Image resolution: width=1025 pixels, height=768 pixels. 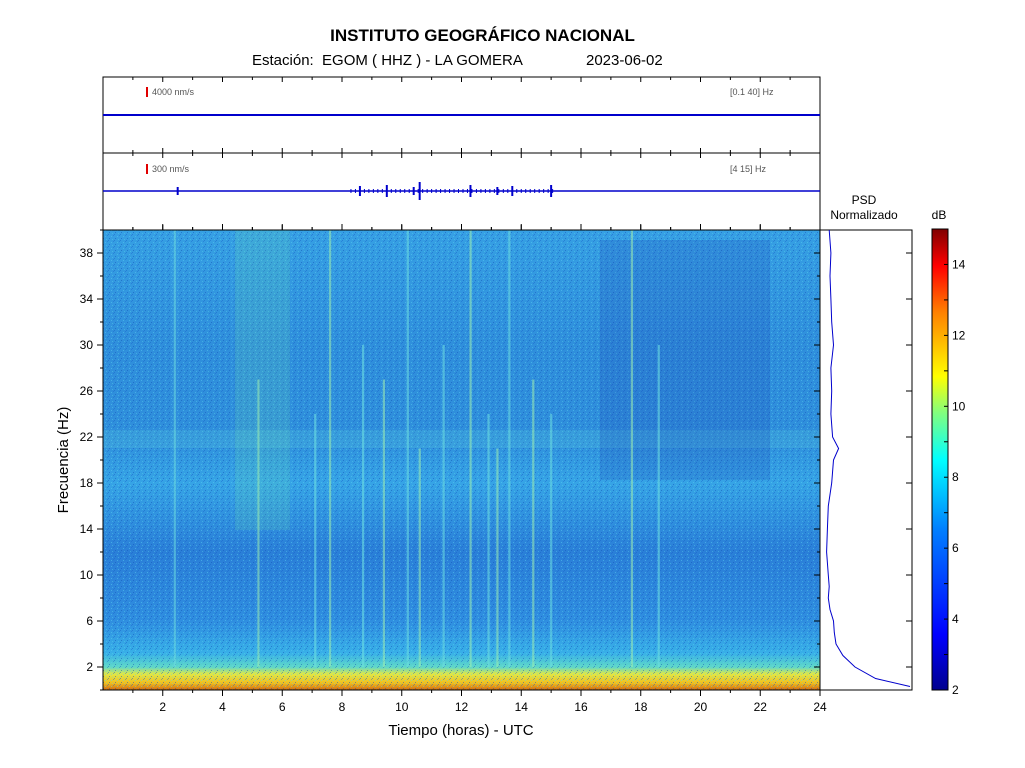 What do you see at coordinates (939, 215) in the screenshot?
I see `colorbar-unit: dB` at bounding box center [939, 215].